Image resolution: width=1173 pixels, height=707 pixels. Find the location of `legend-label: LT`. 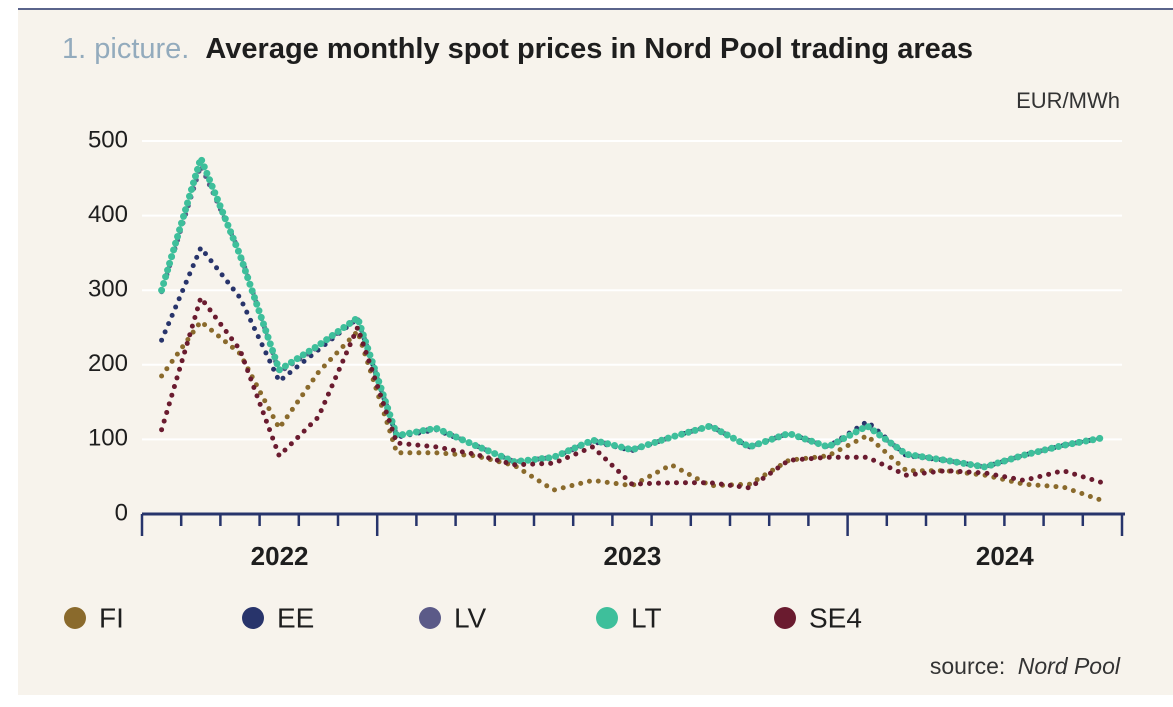

legend-label: LT is located at coordinates (646, 617).